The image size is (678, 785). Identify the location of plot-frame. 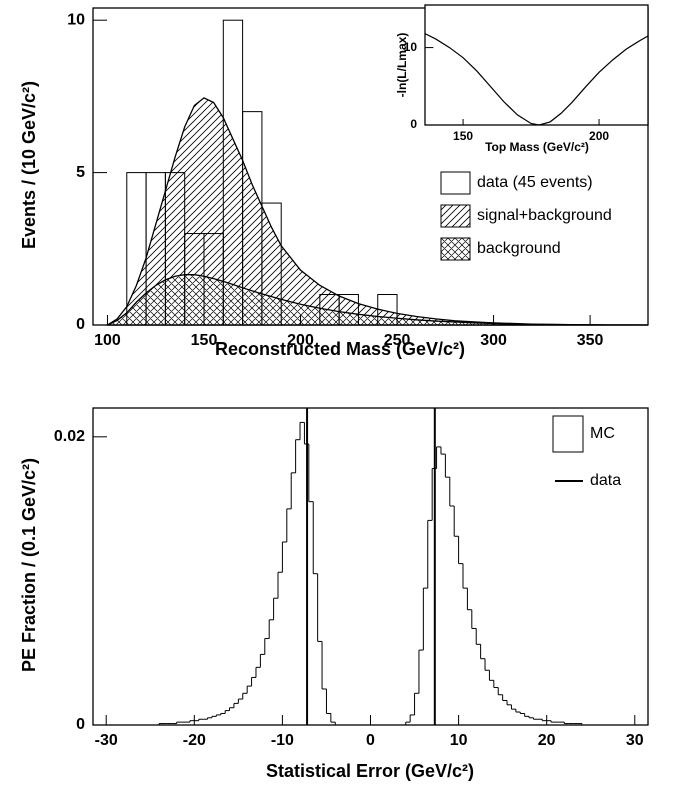
(536, 65).